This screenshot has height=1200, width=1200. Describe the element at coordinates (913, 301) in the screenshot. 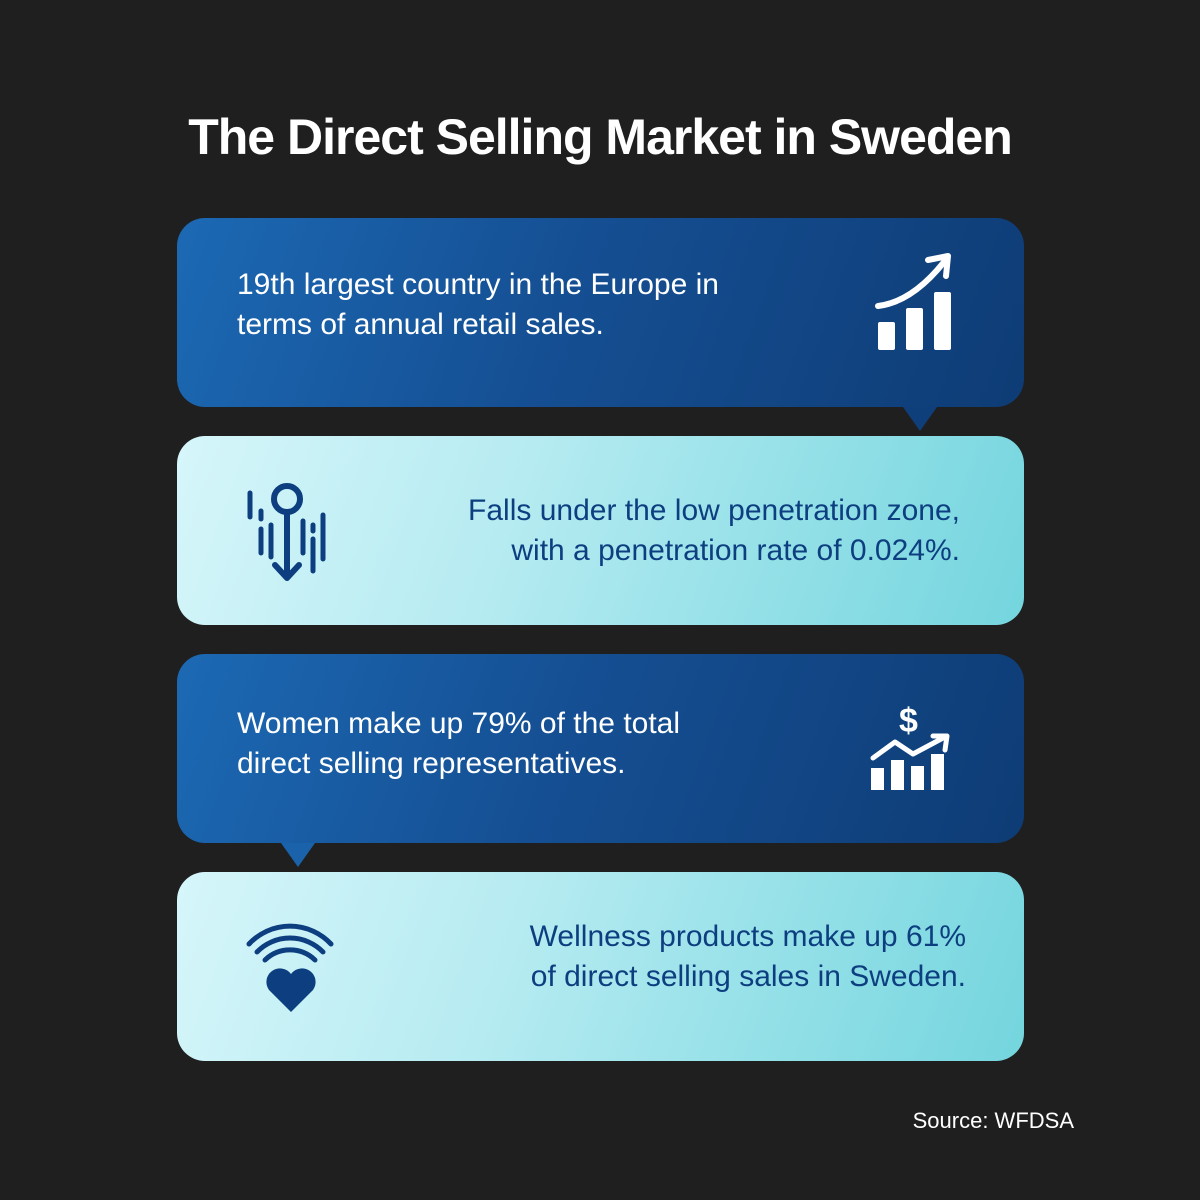

I see `growth-chart-icon` at that location.